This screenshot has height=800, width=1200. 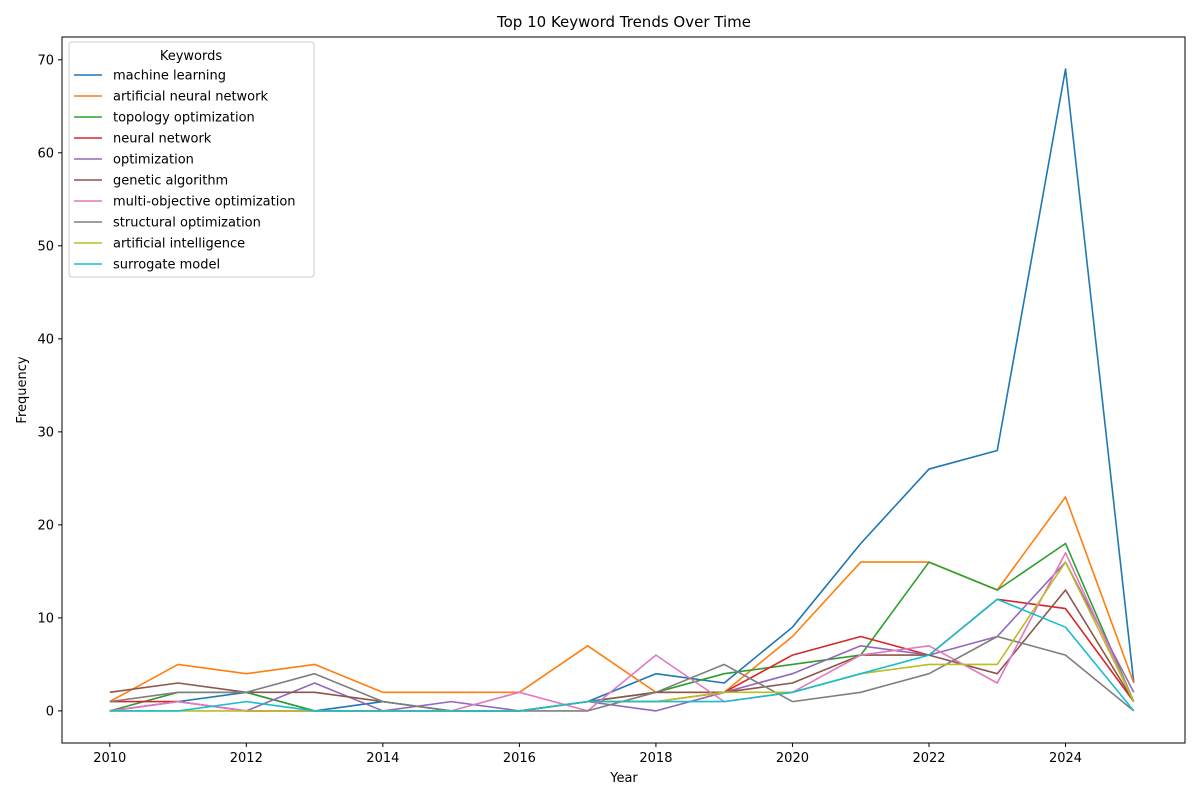 I want to click on legend-label: surrogate model, so click(x=166, y=265).